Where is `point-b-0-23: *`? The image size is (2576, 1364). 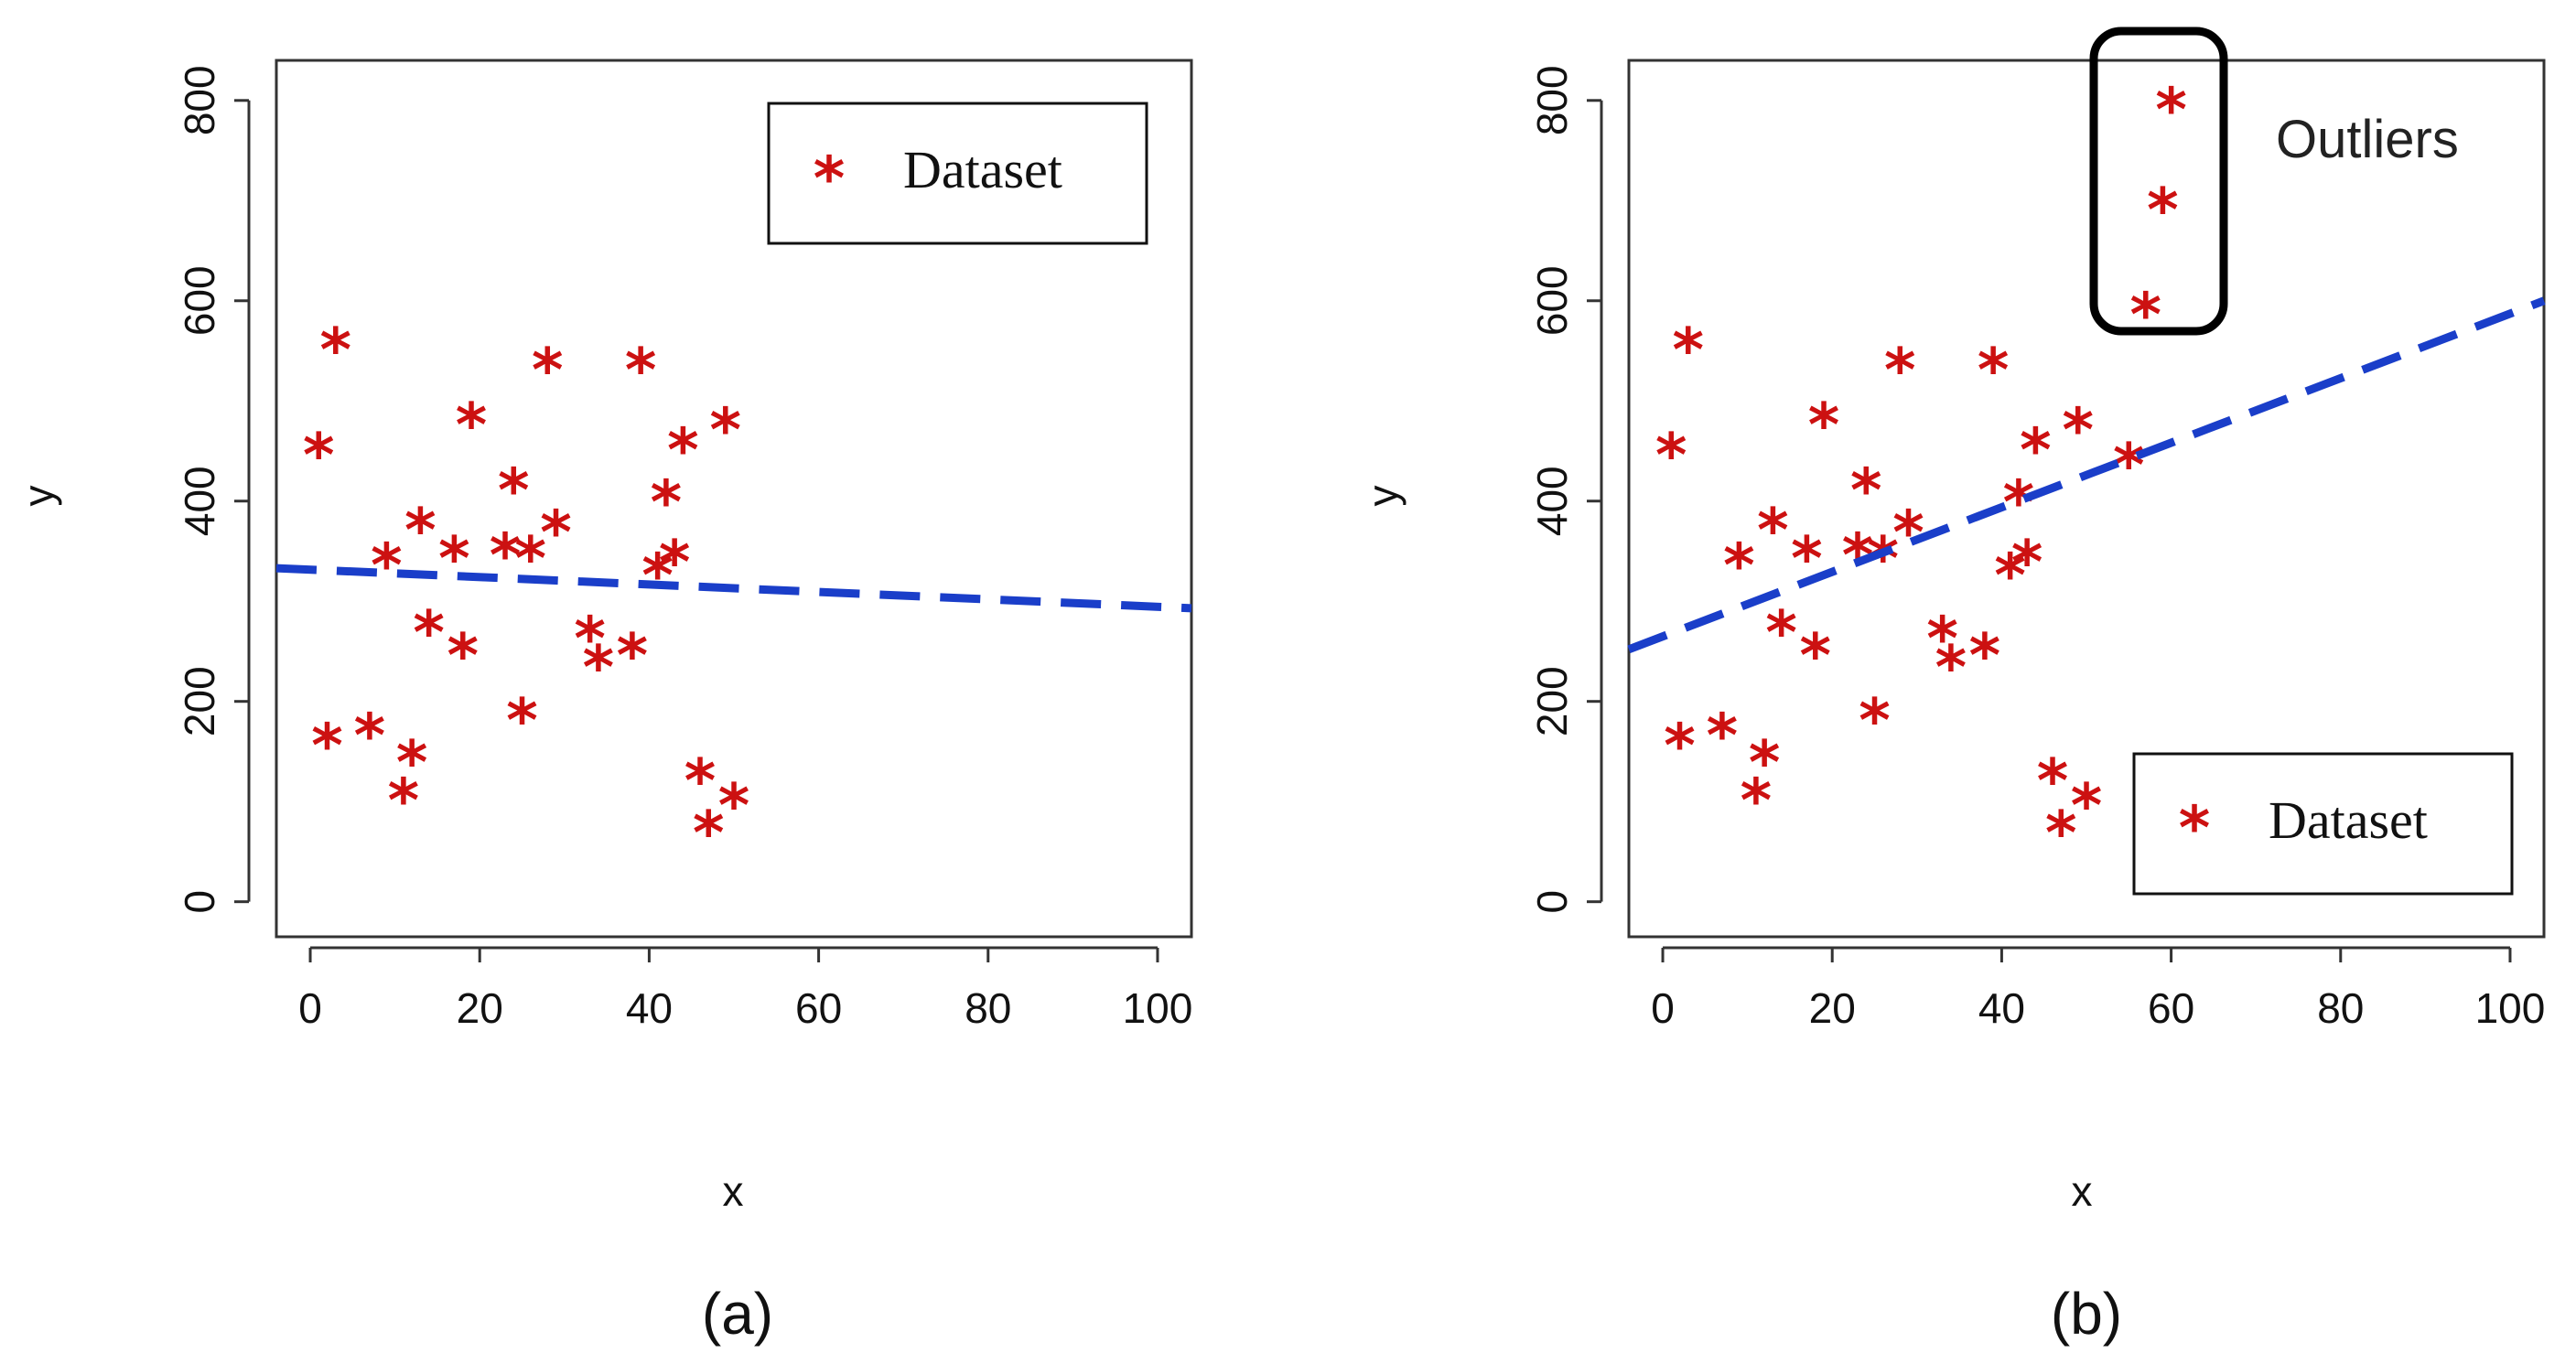
point-b-0-23: * is located at coordinates (2019, 502).